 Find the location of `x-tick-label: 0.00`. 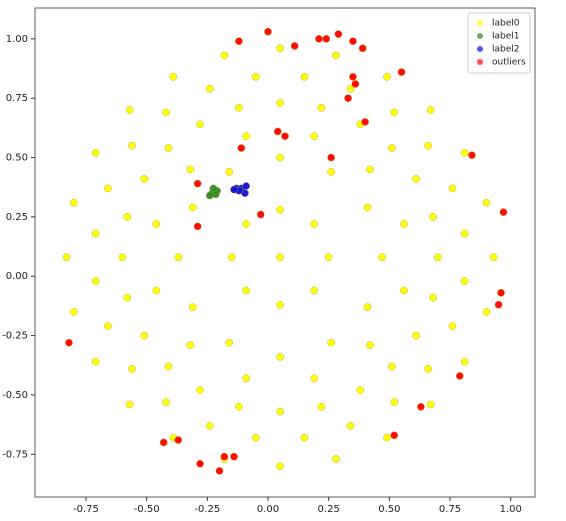

x-tick-label: 0.00 is located at coordinates (268, 509).